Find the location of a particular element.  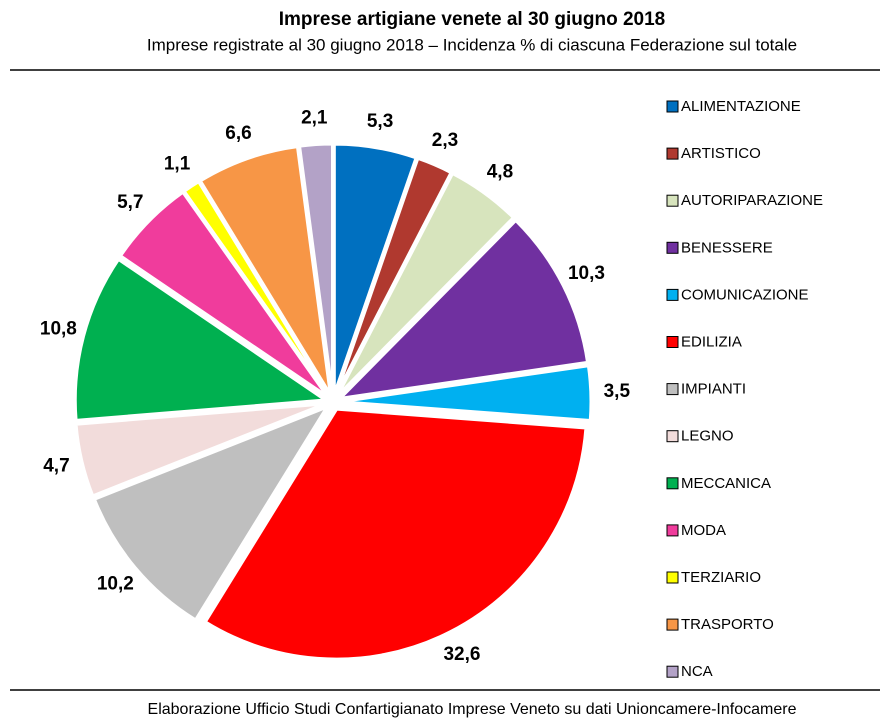

data-label: 10,3 is located at coordinates (586, 273).